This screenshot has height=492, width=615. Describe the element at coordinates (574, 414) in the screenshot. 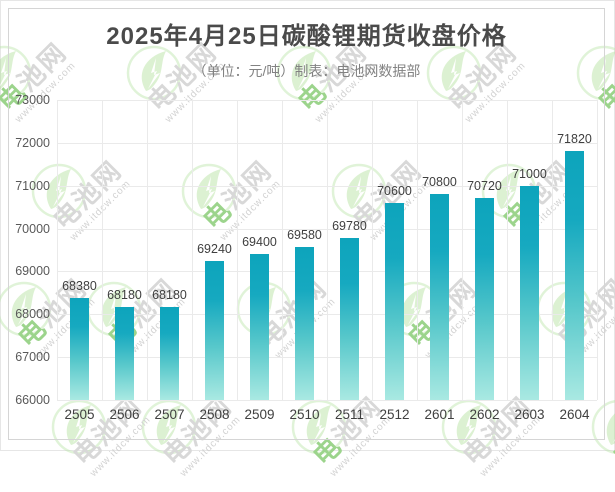

I see `x-axis-tick-label: 2604` at that location.